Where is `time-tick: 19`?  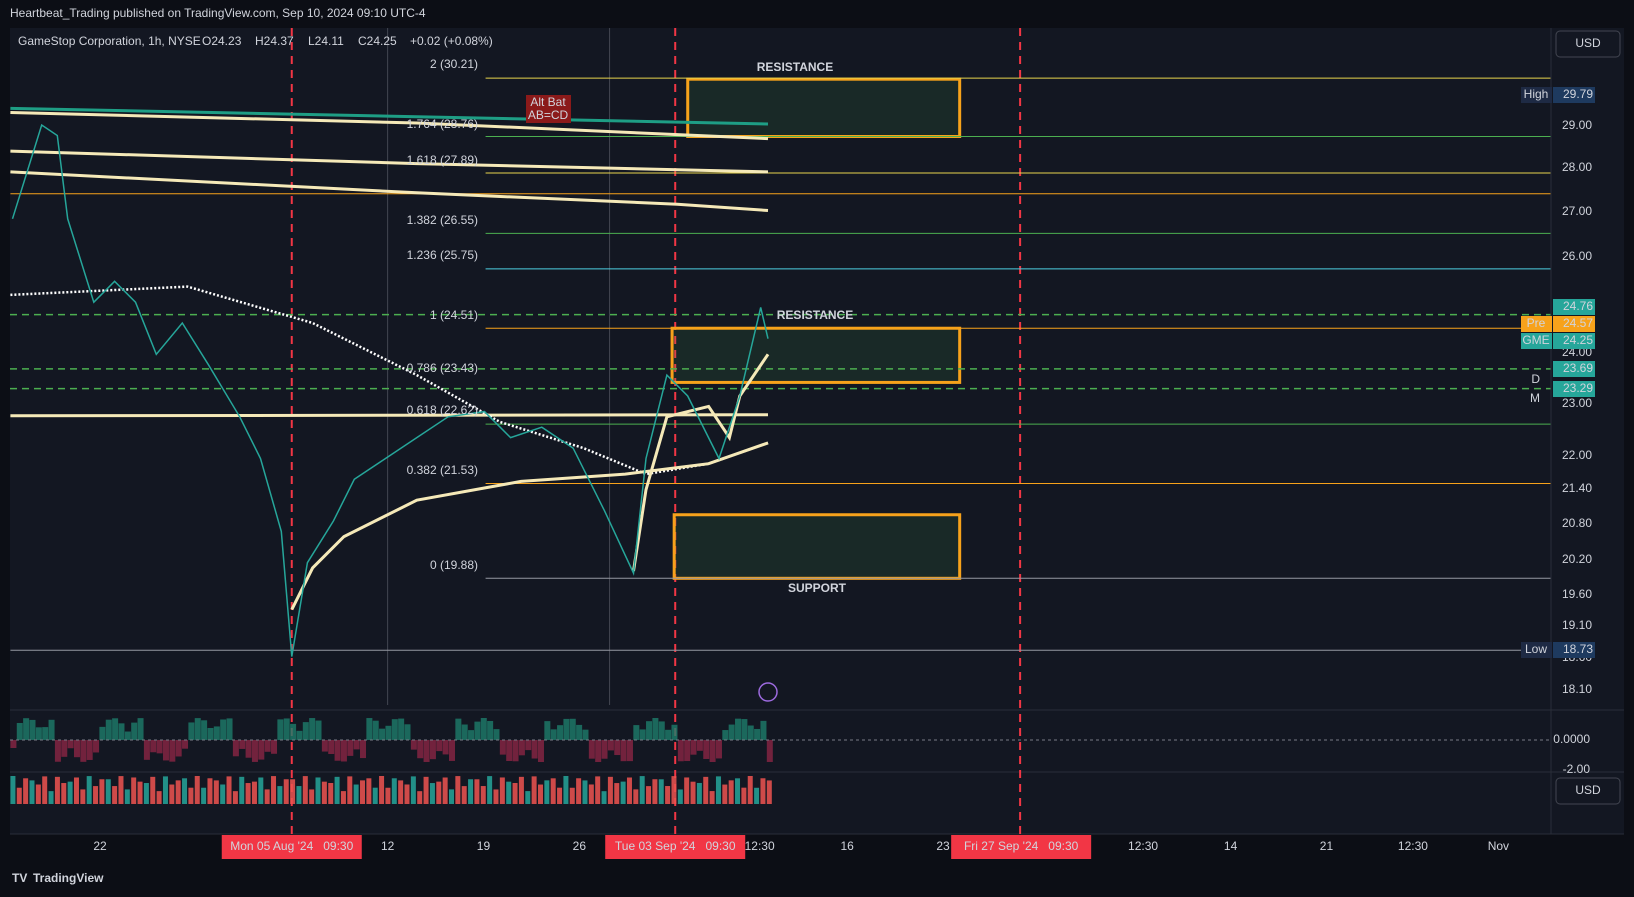
time-tick: 19 is located at coordinates (484, 846).